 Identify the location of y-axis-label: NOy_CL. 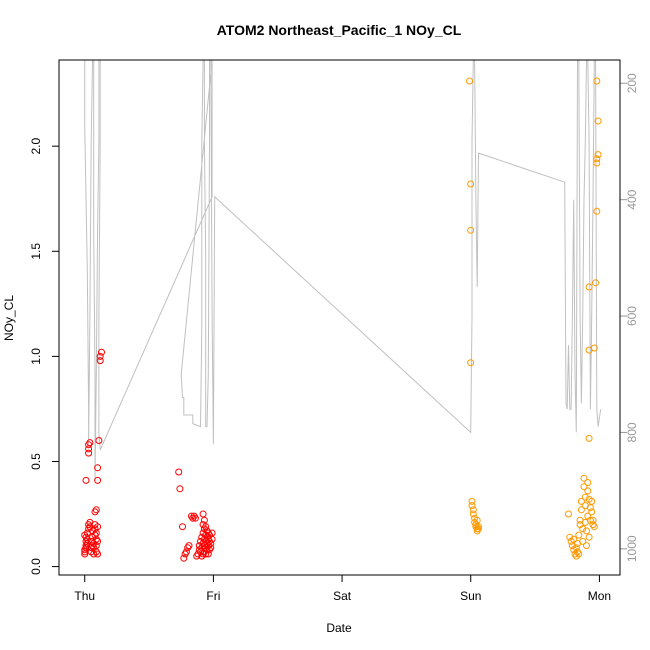
(9, 318).